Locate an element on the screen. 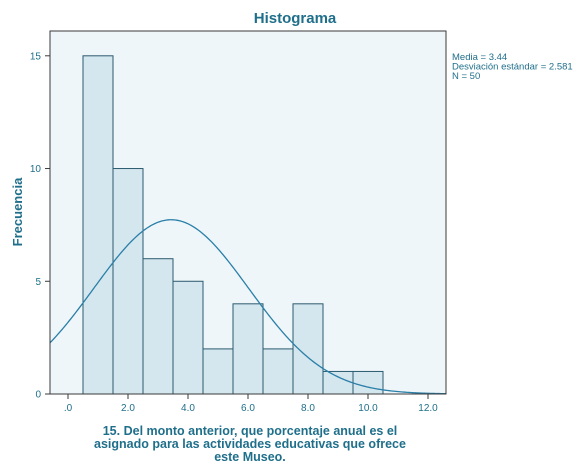 The width and height of the screenshot is (587, 466). x-axis: .0 2.0 4.0 6.0 8.0 10.0 12.0 is located at coordinates (251, 404).